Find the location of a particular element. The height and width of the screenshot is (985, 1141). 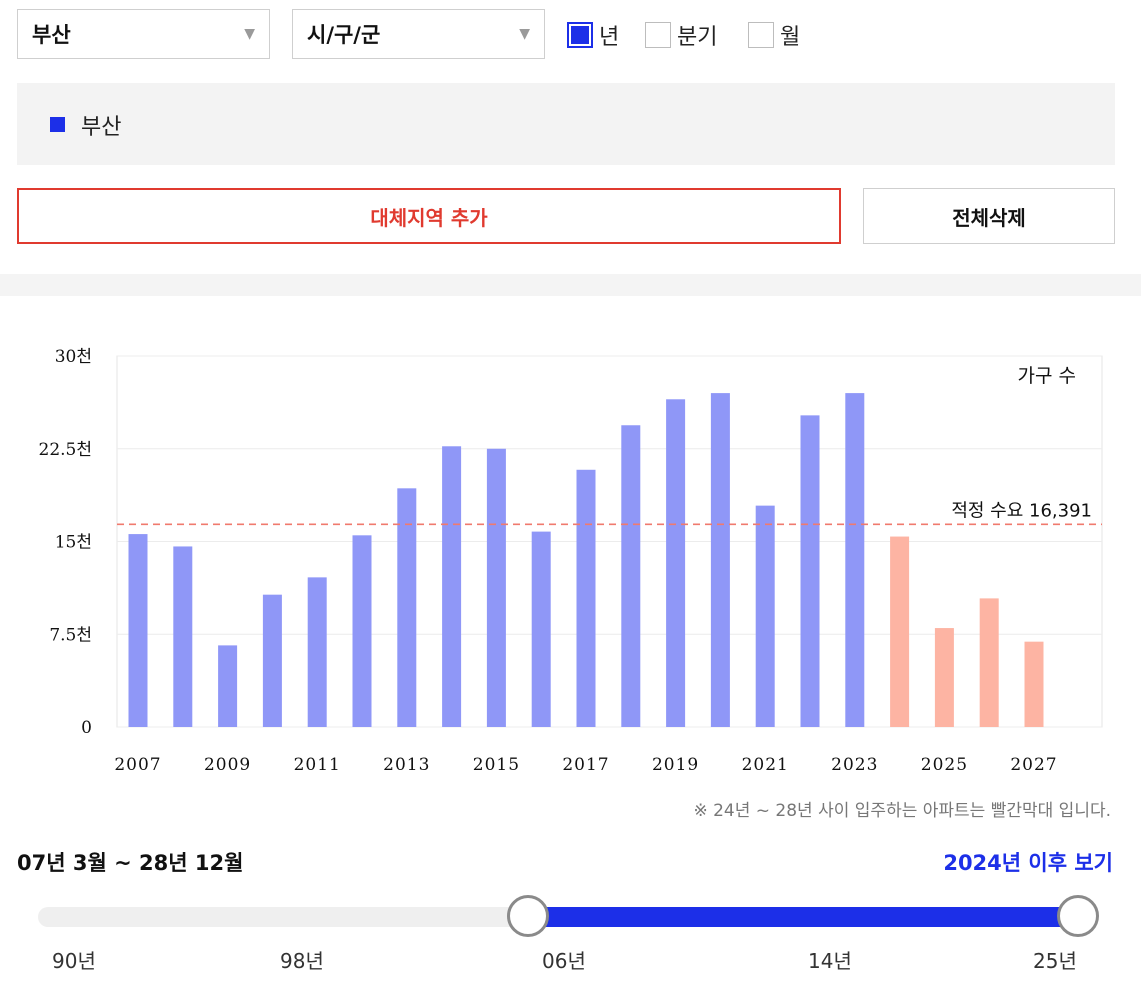

region-select: 부산 ▼ is located at coordinates (143, 34).